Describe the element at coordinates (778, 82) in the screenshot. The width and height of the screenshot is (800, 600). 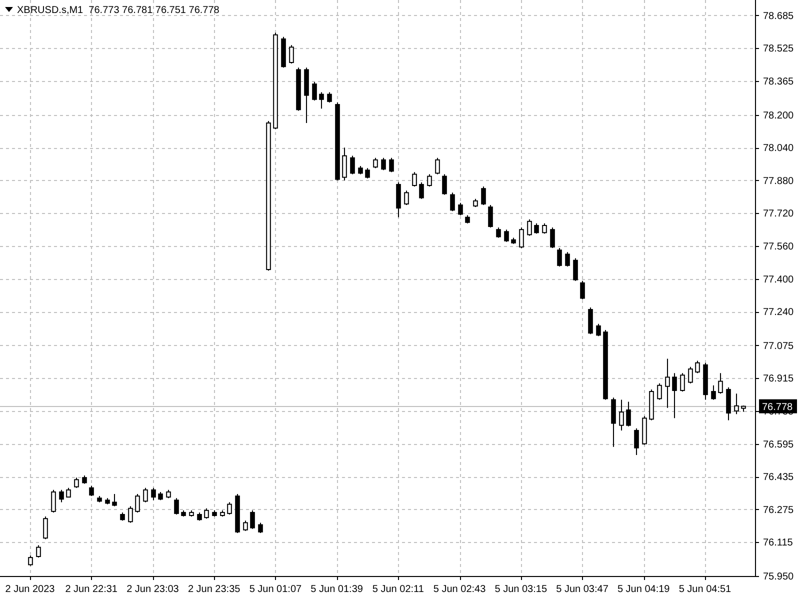
I see `y-tick-label: 78.365` at that location.